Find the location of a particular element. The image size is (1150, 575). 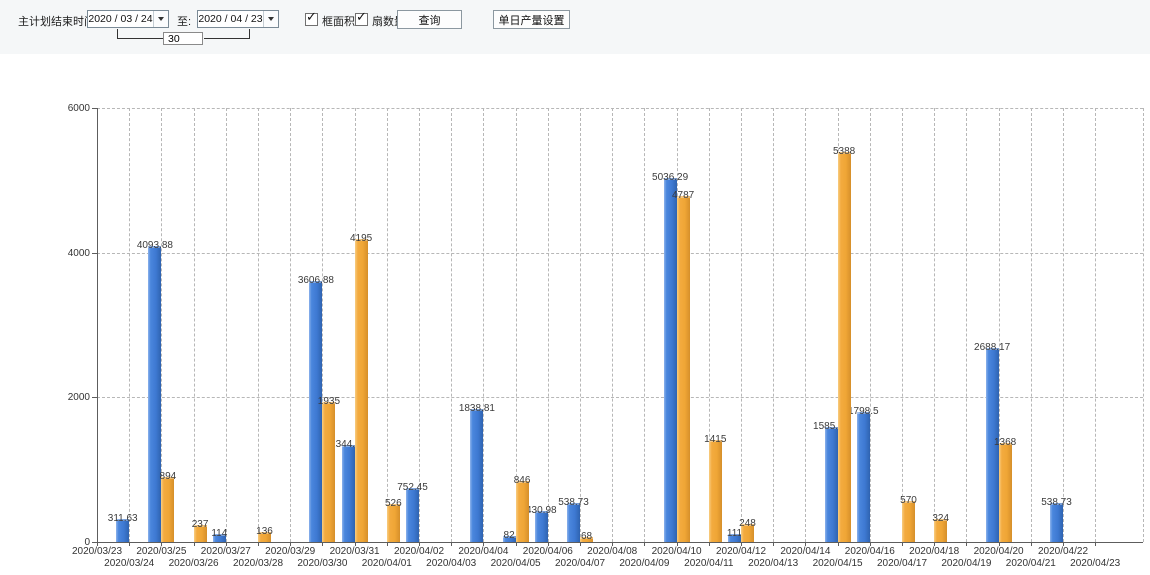

bar-value-label: 526 is located at coordinates (393, 503).